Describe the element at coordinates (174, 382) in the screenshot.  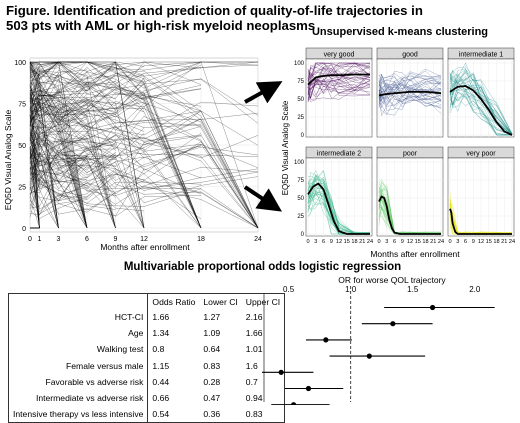
I see `cell-or: 0.44` at that location.